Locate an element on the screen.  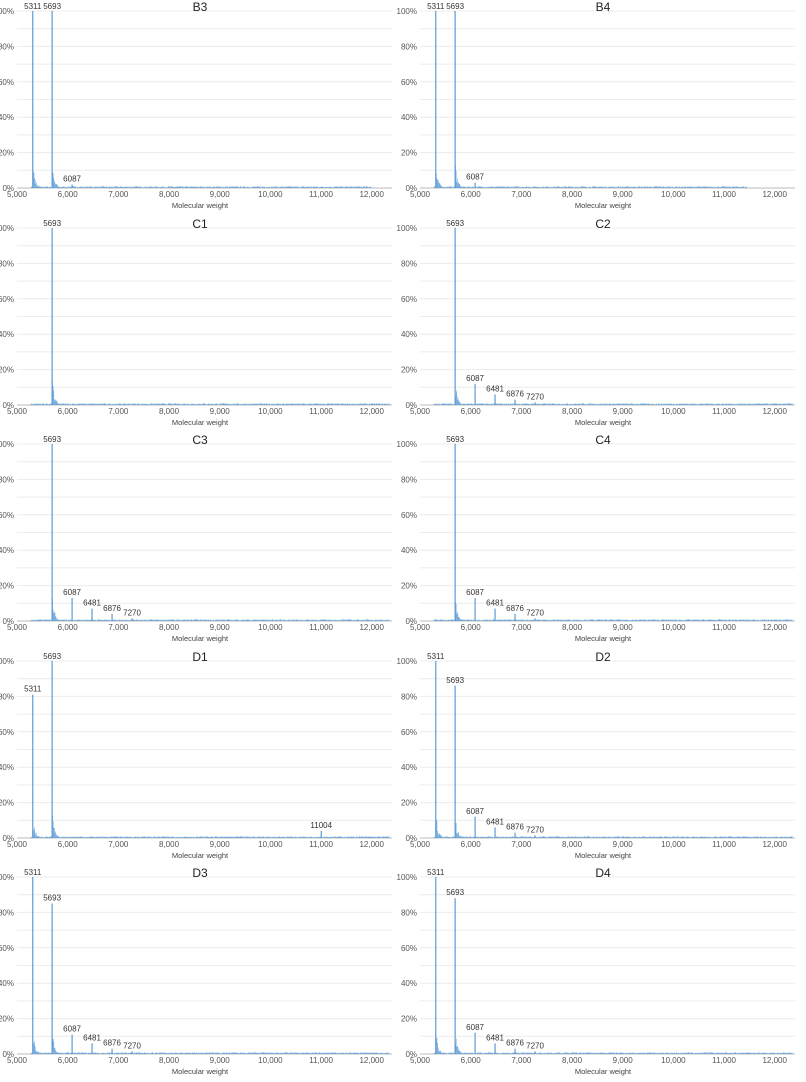
chart-title: D2 is located at coordinates (603, 657).